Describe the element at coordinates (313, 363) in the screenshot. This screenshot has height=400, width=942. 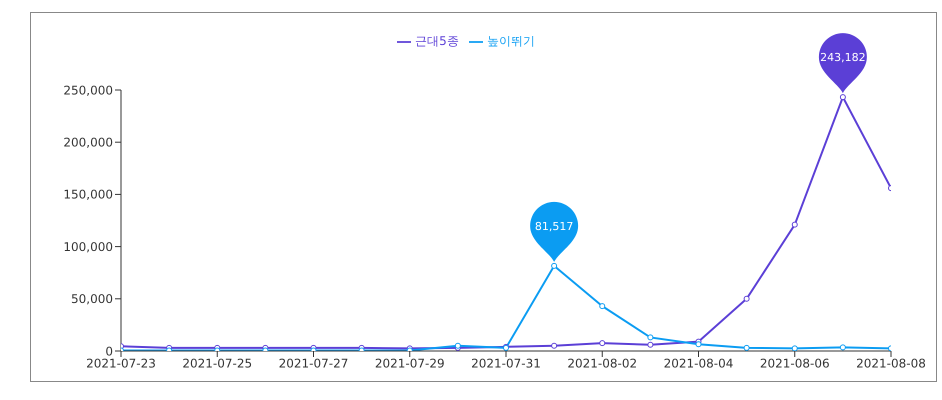
I see `x-tick-label: 2021-07-27` at that location.